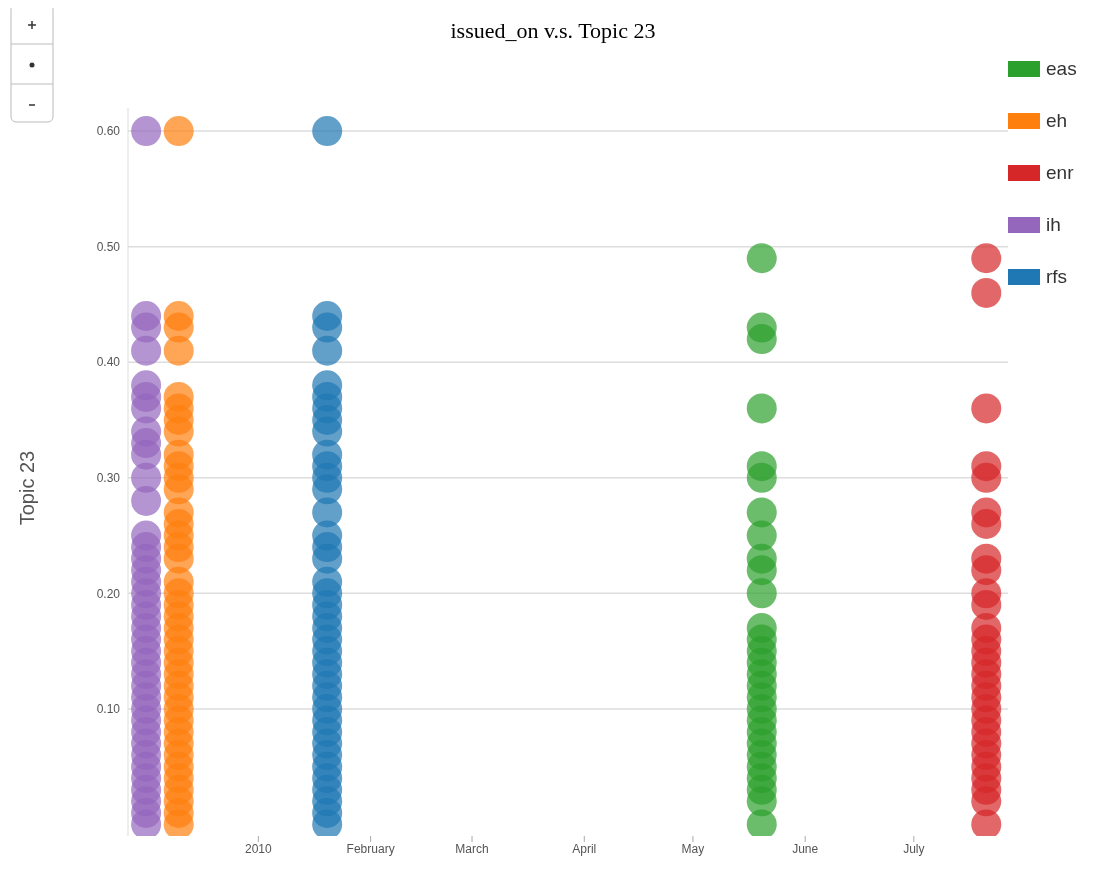 The image size is (1105, 884). I want to click on x-tick-label: May, so click(693, 848).